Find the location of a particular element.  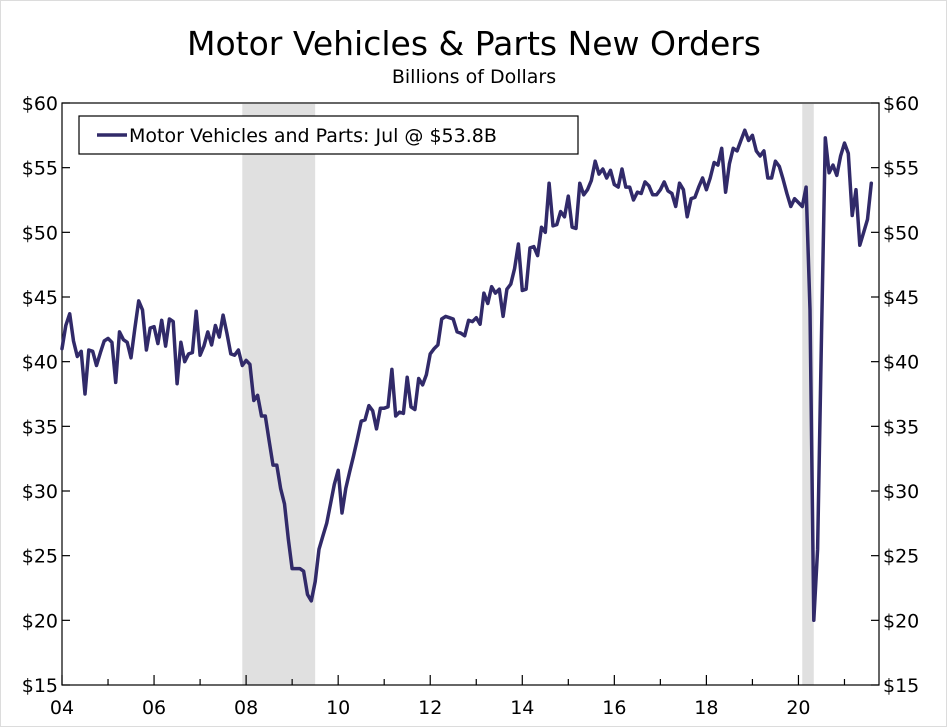

legend-label: Motor Vehicles and Parts: Jul @ $53.8B is located at coordinates (313, 136).